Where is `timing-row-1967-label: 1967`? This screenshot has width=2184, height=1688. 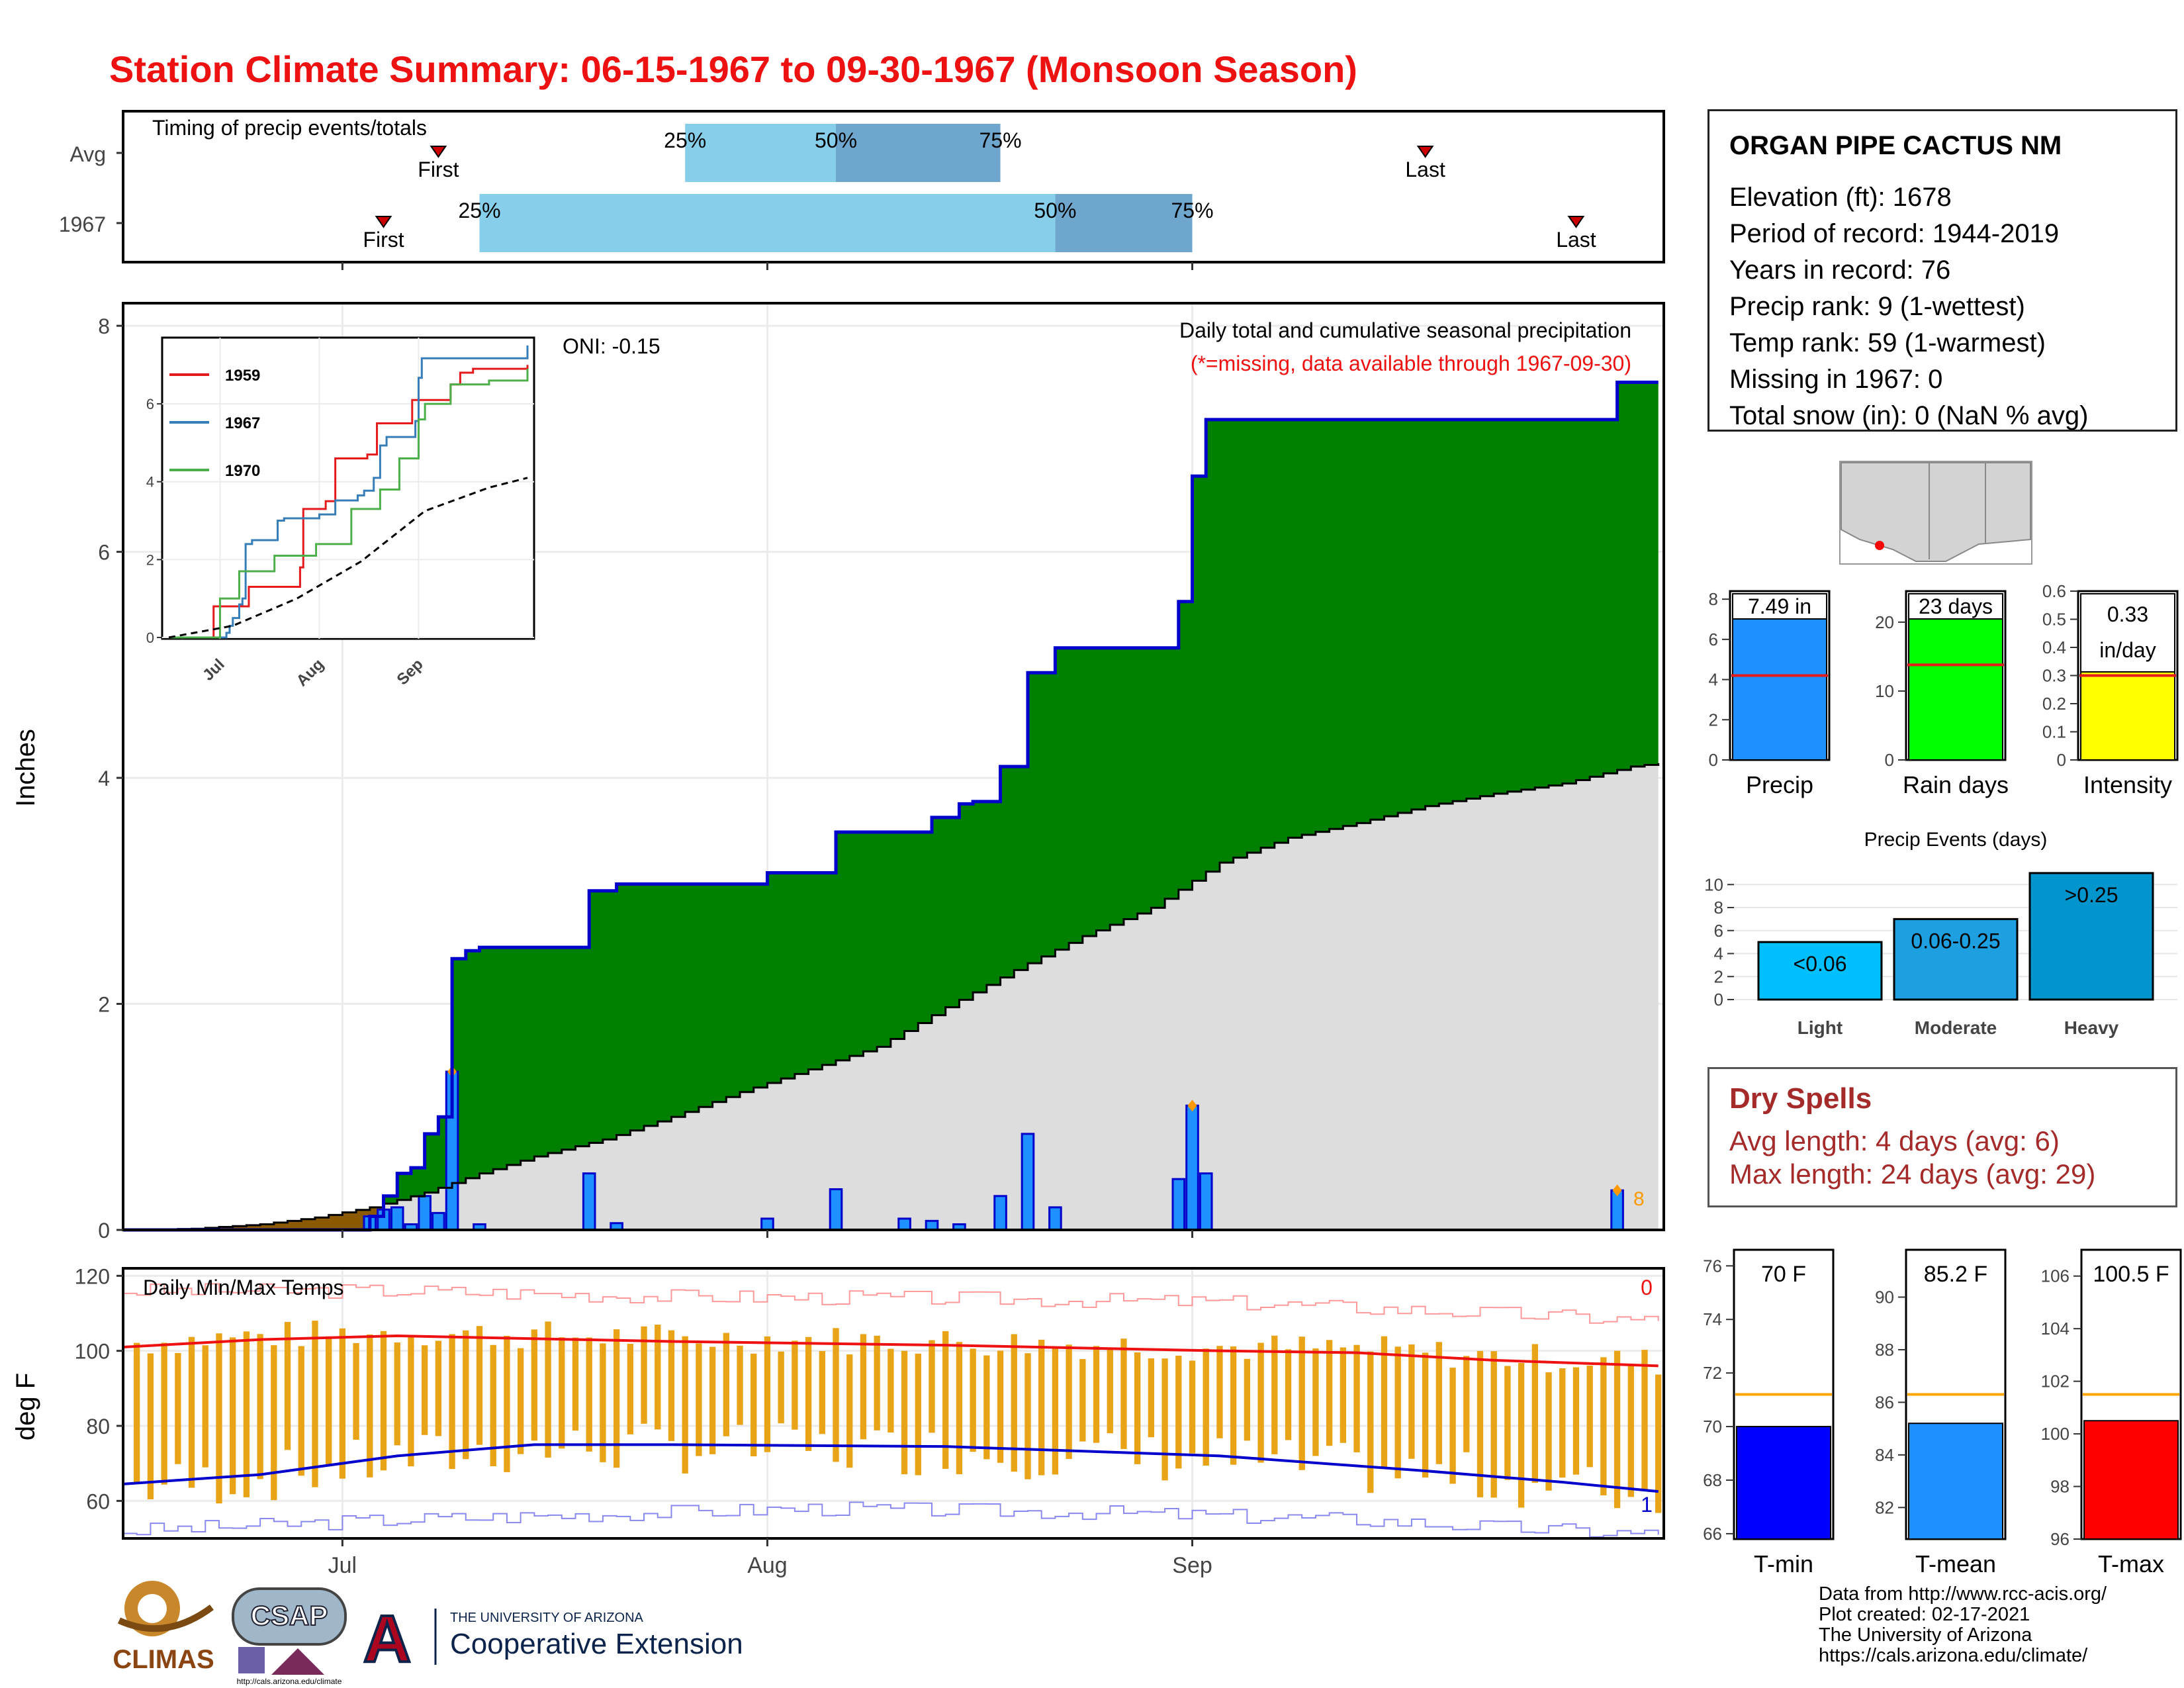
timing-row-1967-label: 1967 is located at coordinates (82, 224).